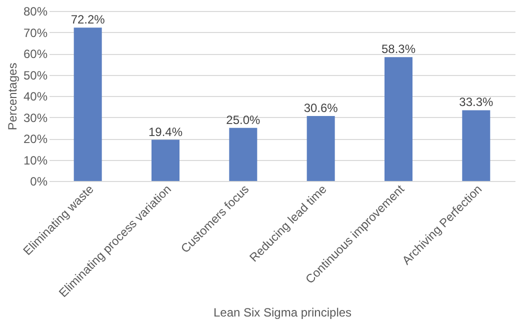 The width and height of the screenshot is (520, 323). What do you see at coordinates (35, 139) in the screenshot?
I see `y-tick-label: 20%` at bounding box center [35, 139].